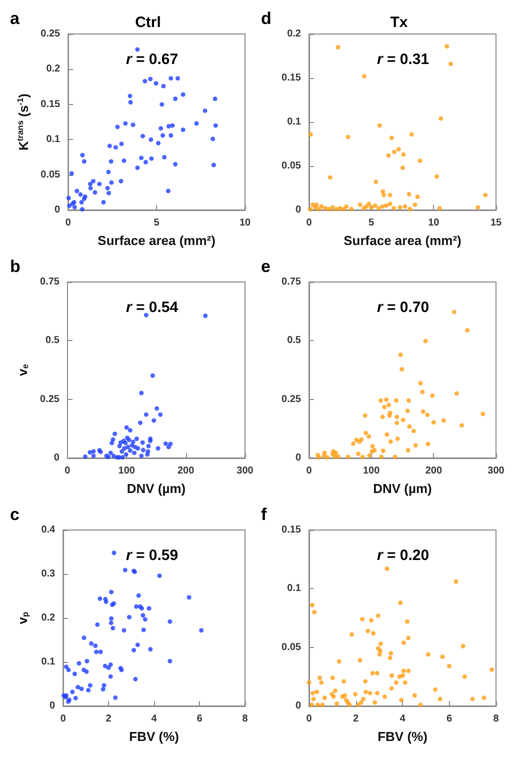  I want to click on y-axis-title: vp, so click(22, 618).